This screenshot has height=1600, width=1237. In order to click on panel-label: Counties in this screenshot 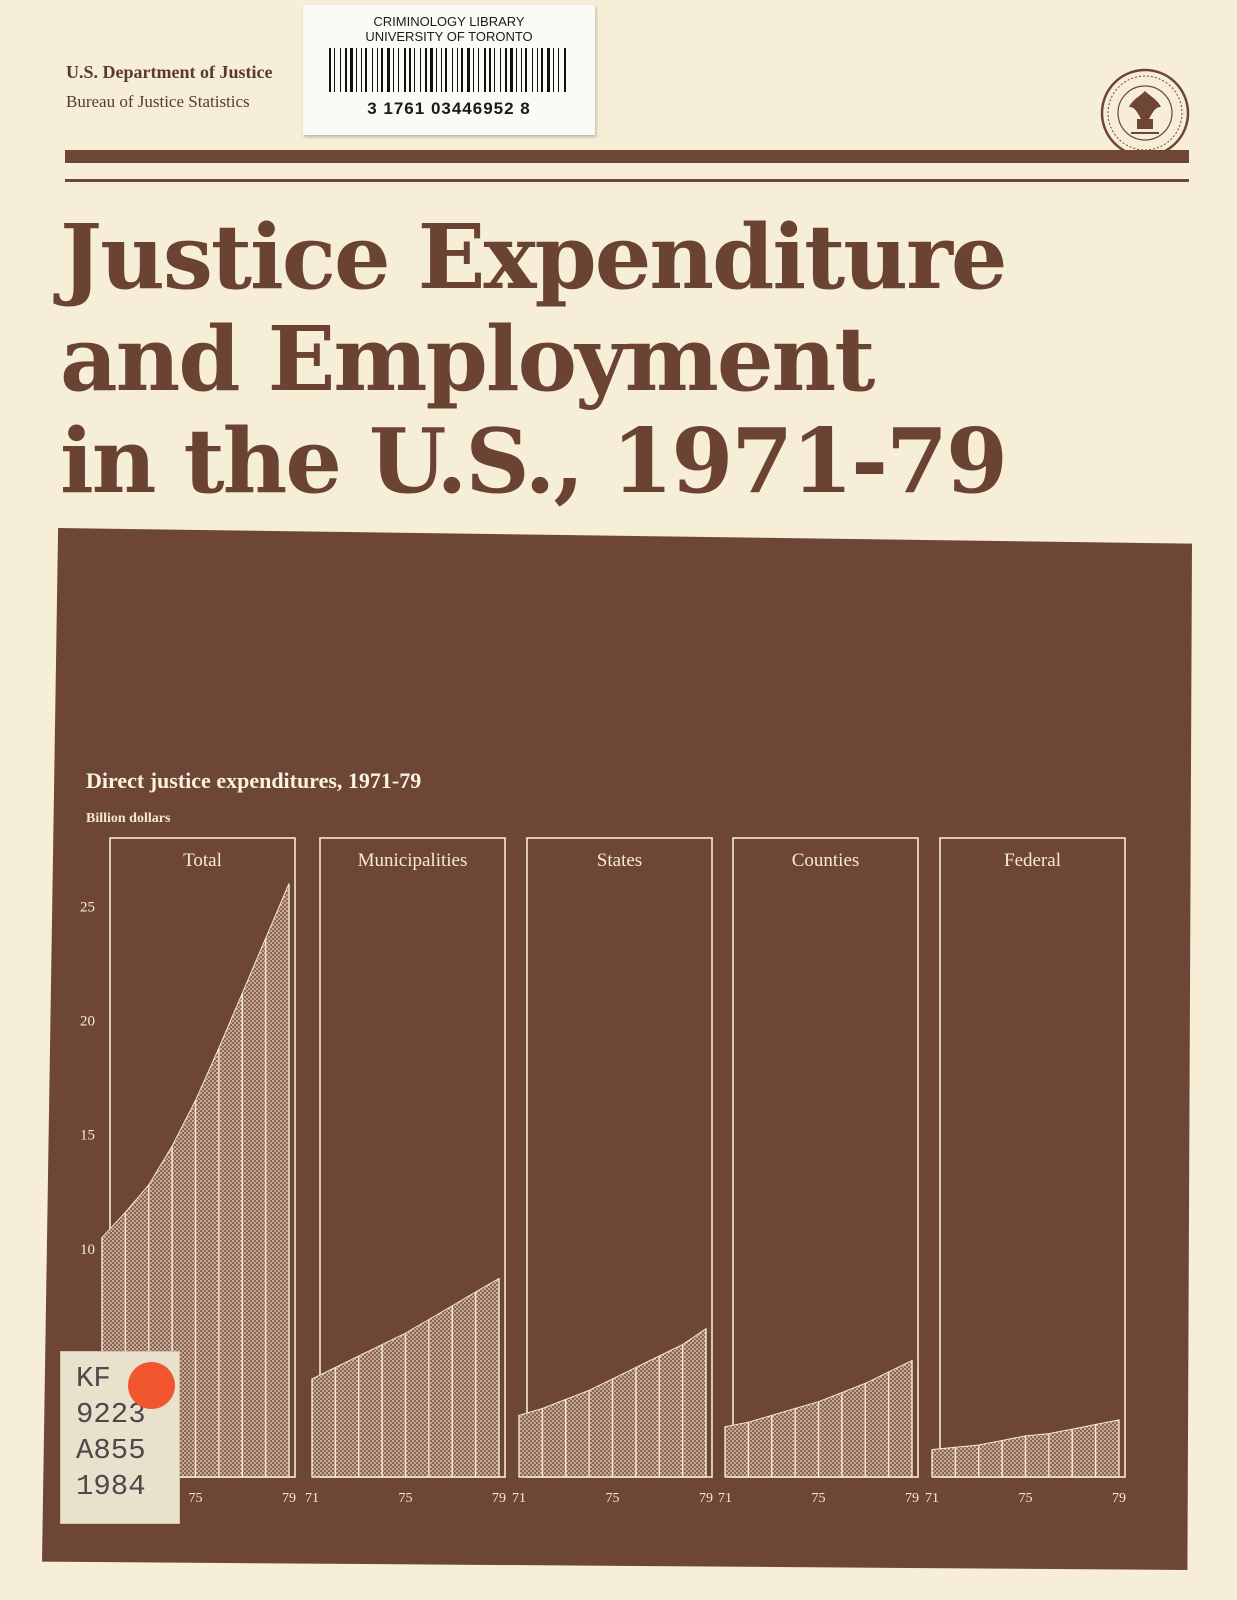, I will do `click(826, 860)`.